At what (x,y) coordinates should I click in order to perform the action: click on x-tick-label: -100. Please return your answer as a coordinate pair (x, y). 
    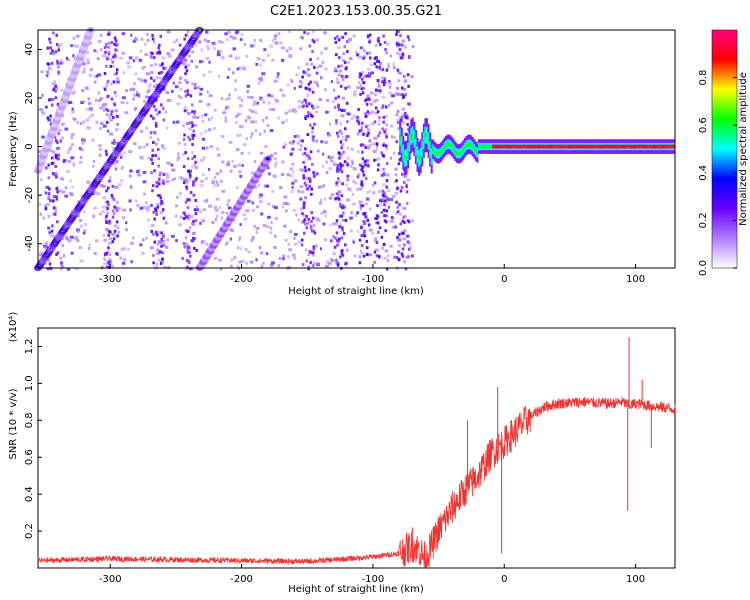
    Looking at the image, I should click on (373, 579).